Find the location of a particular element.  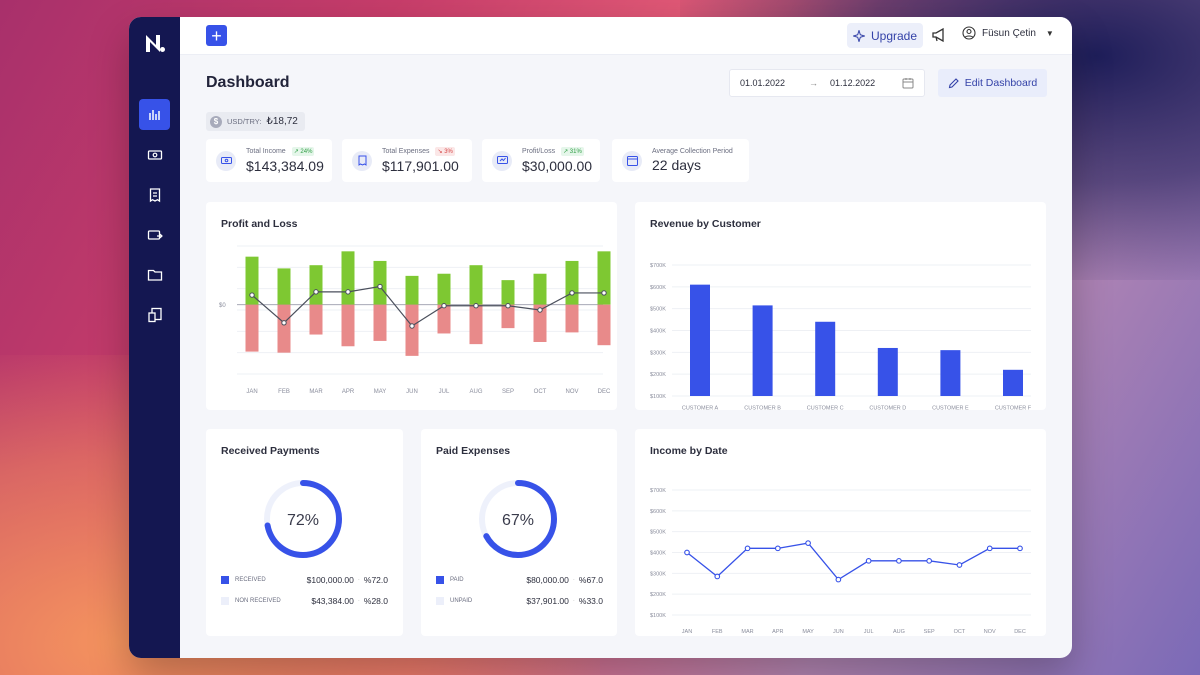

exchange-rate-badge: $ USD/TRY: ₺18,72 is located at coordinates (255, 121).